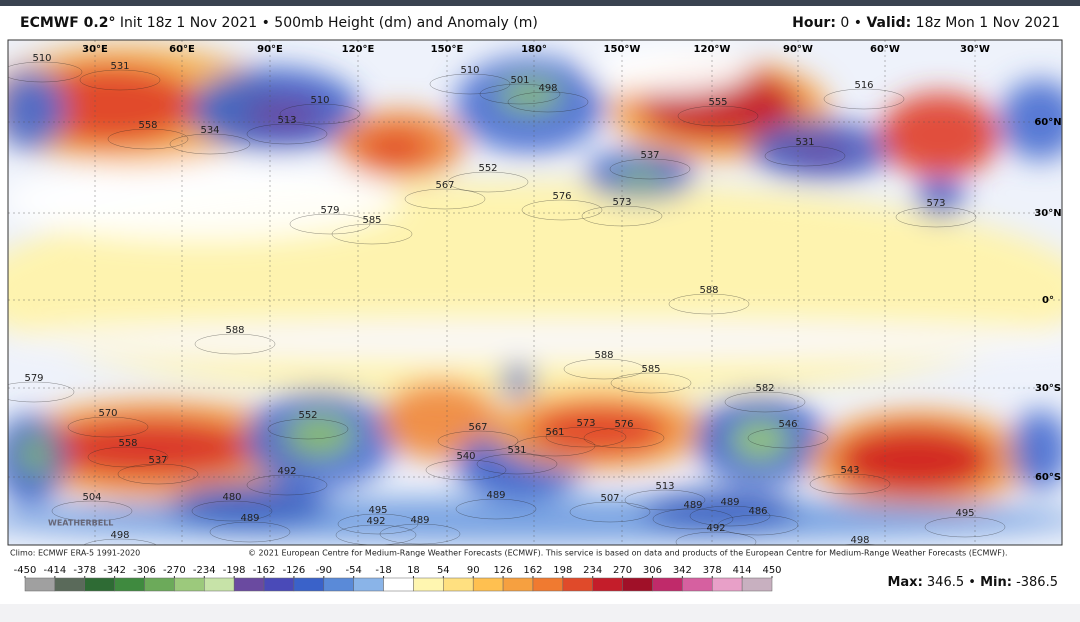  I want to click on hour: 0, so click(844, 23).